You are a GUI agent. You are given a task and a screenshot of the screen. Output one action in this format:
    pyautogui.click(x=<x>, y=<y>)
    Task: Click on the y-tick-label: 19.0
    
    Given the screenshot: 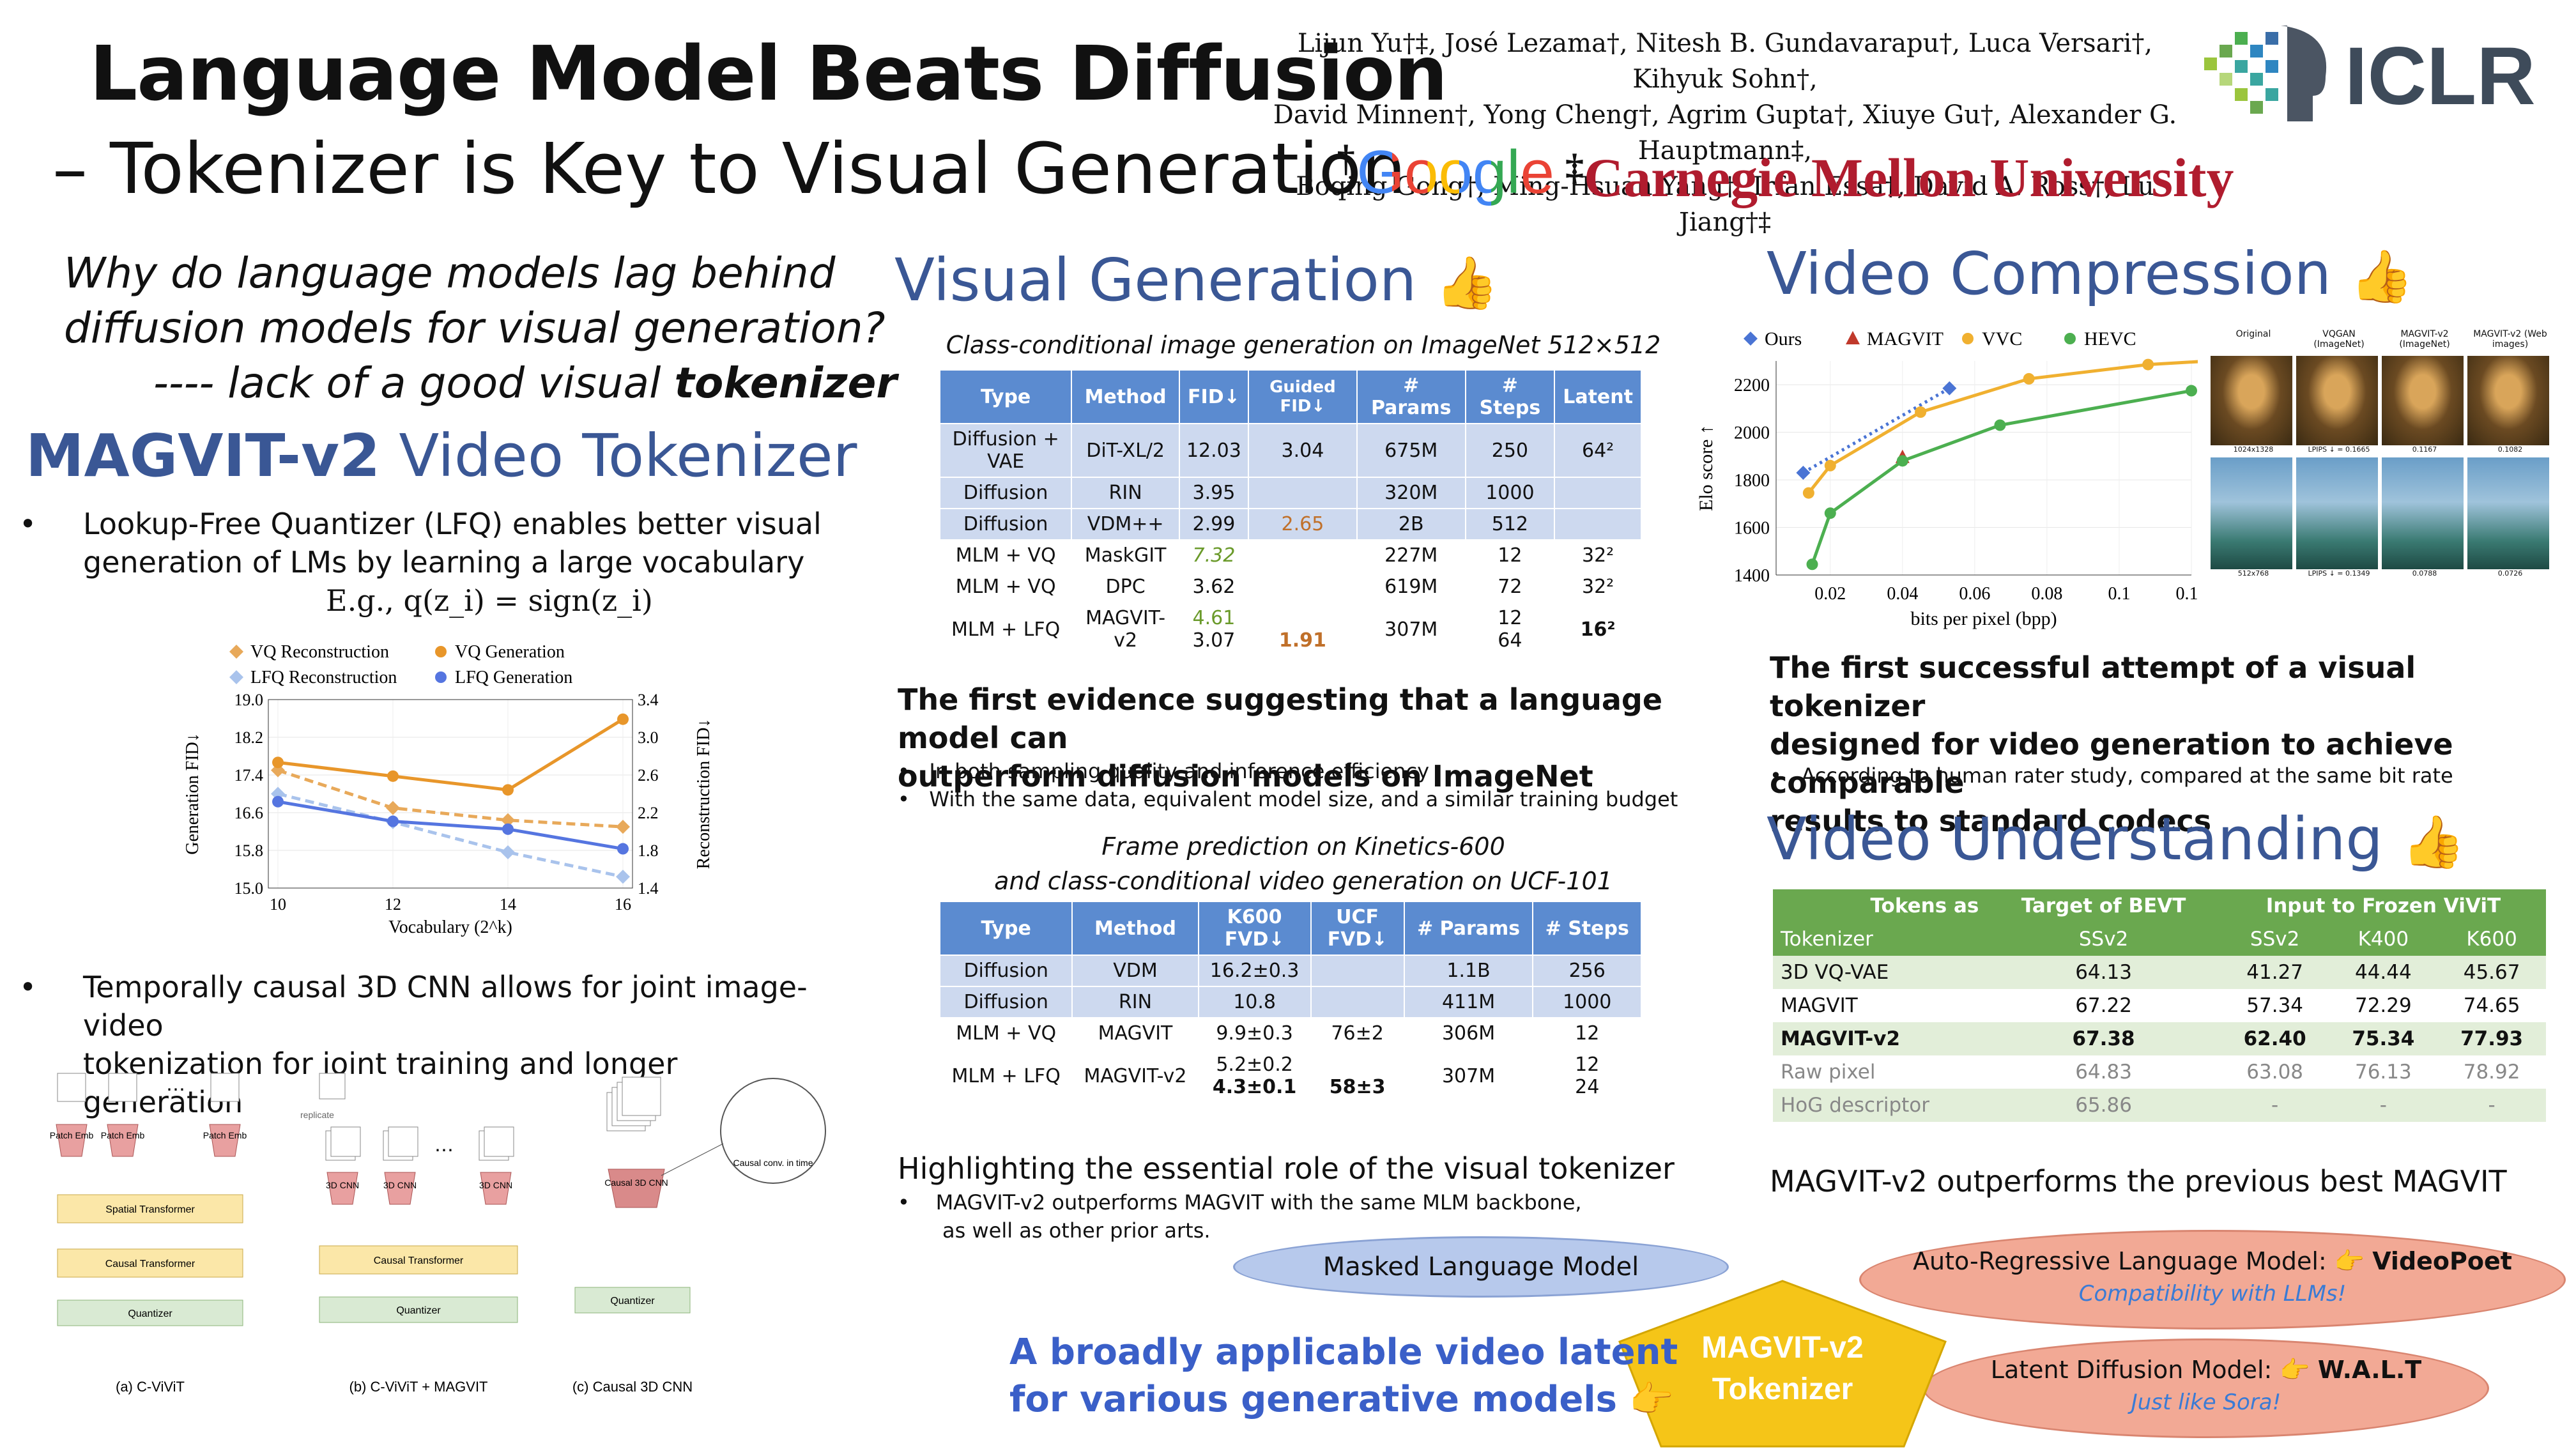 What is the action you would take?
    pyautogui.click(x=249, y=700)
    